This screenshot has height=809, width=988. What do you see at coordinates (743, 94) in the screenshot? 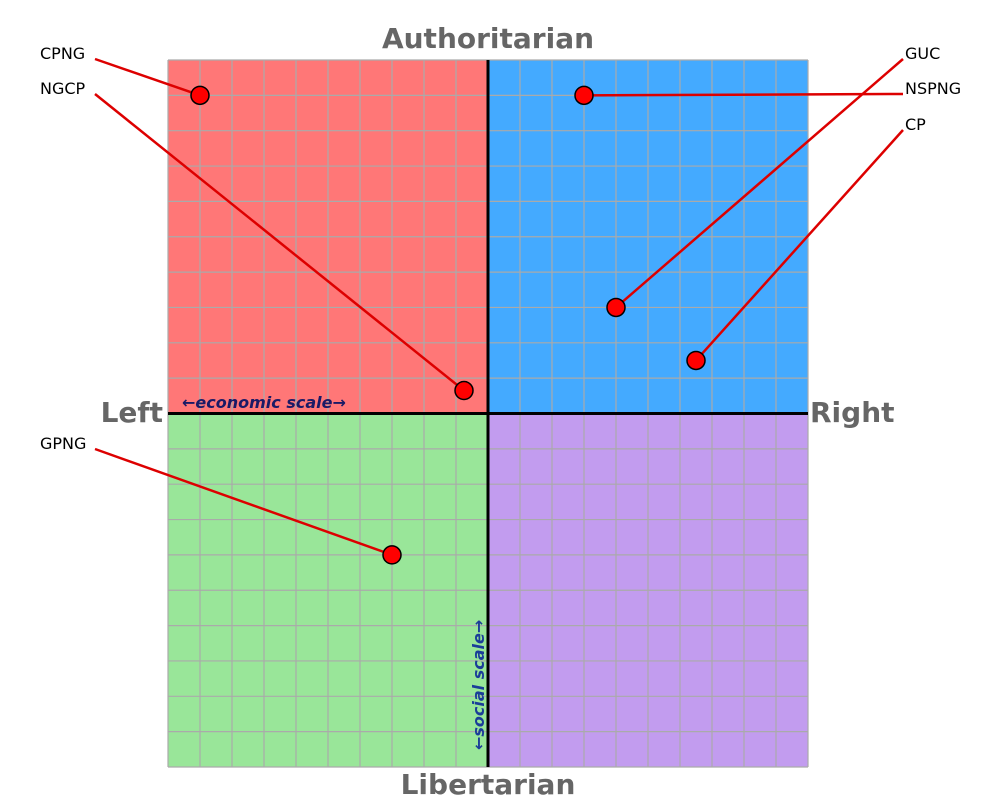
I see `leader-line-nspng` at bounding box center [743, 94].